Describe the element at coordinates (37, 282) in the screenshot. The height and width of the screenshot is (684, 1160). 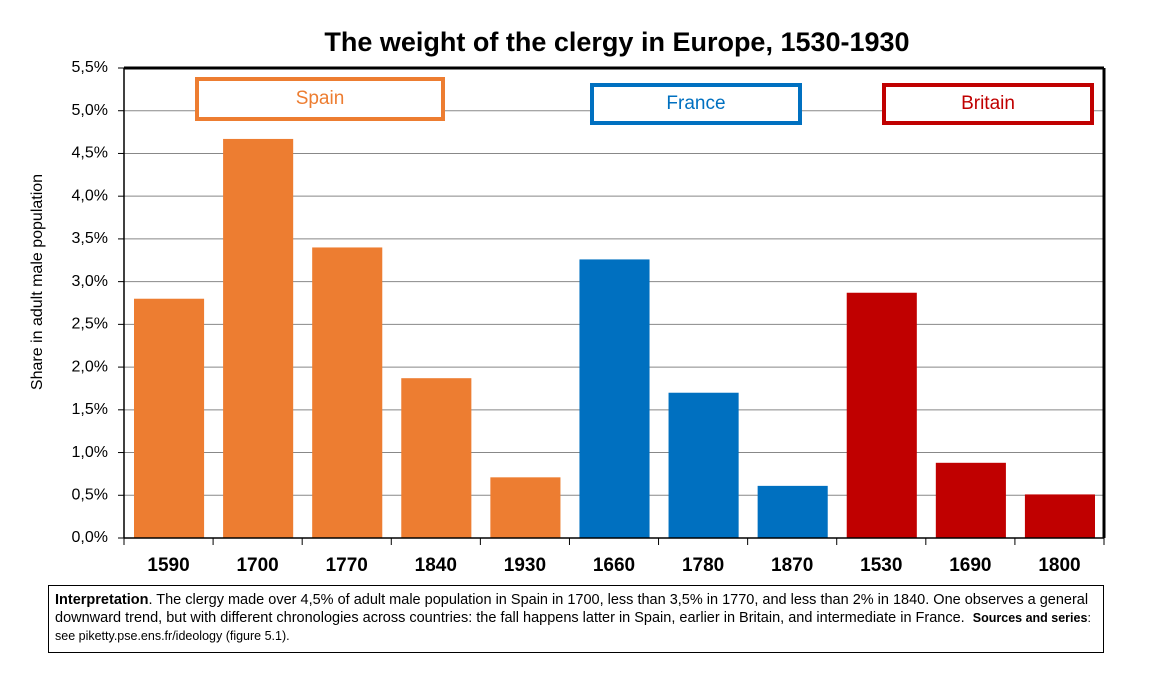
I see `y-axis-label: Share in adult male population` at that location.